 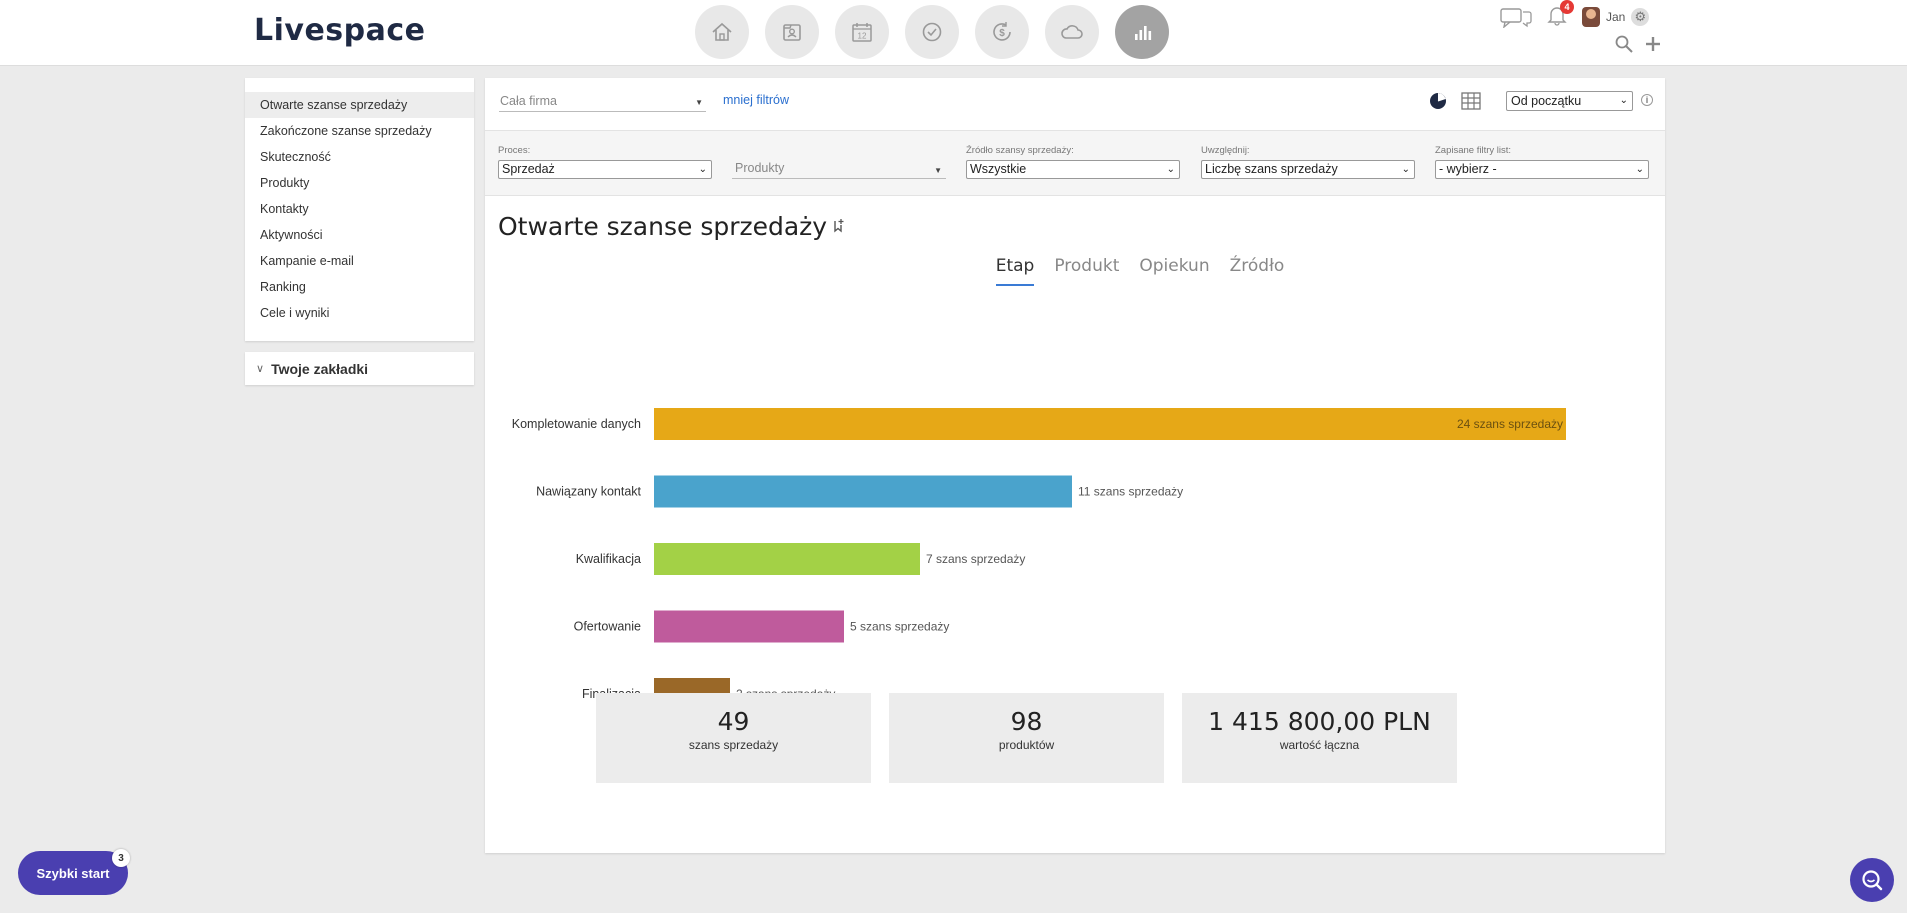 What do you see at coordinates (260, 369) in the screenshot?
I see `chevron-down-icon: ∨` at bounding box center [260, 369].